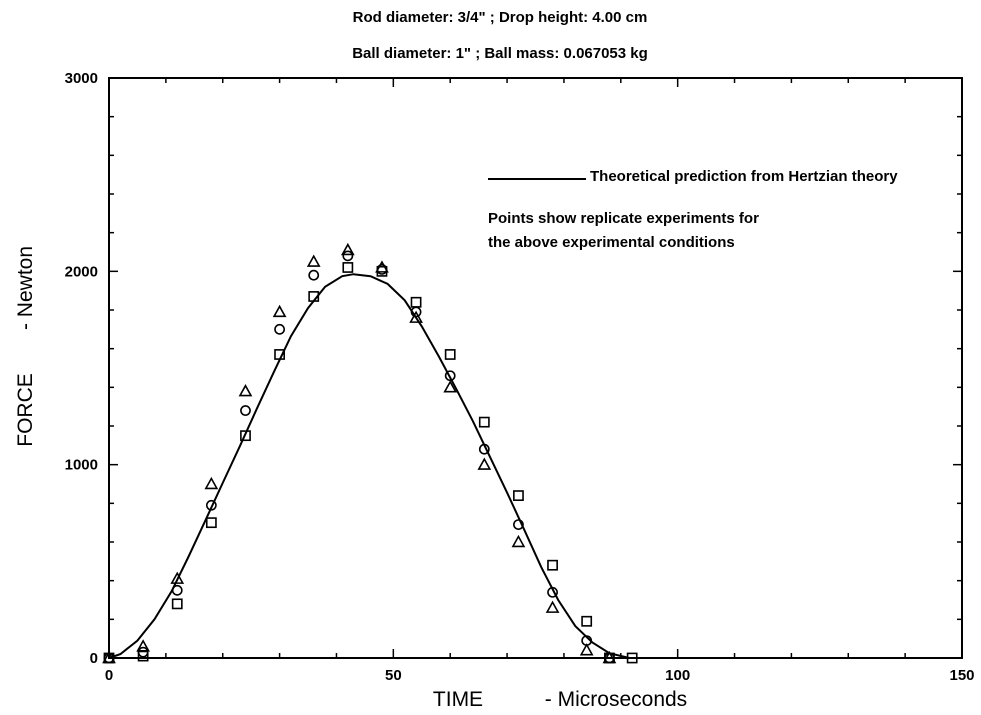  What do you see at coordinates (623, 218) in the screenshot?
I see `annotation-line-1: Points show replicate experiments for` at bounding box center [623, 218].